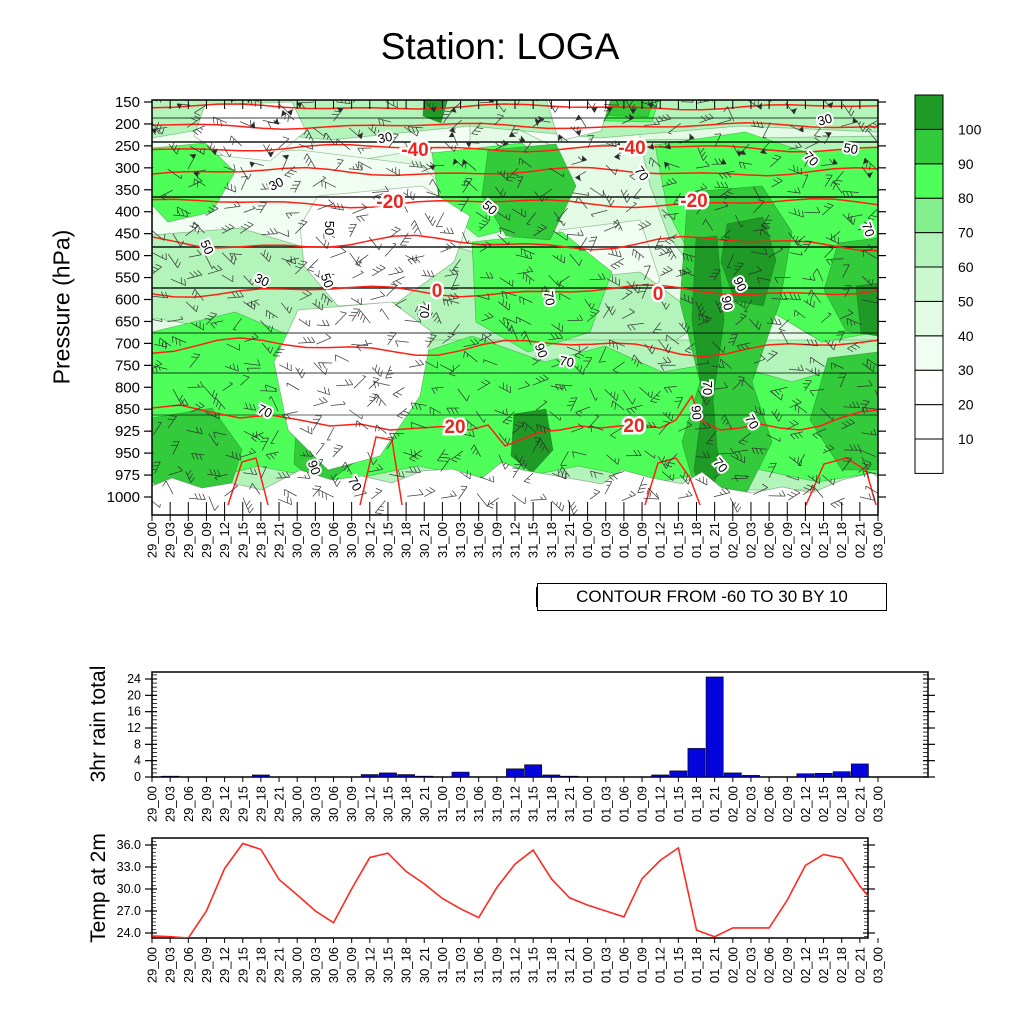 Image resolution: width=1024 pixels, height=1024 pixels. What do you see at coordinates (805, 804) in the screenshot?
I see `svg-text: 02_12` at bounding box center [805, 804].